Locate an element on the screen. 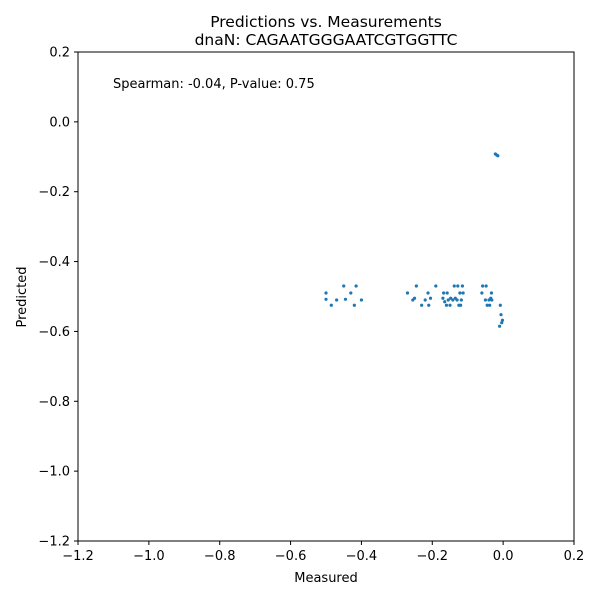 This screenshot has height=600, width=600. x-tick-label-4: −0.4 is located at coordinates (362, 556).